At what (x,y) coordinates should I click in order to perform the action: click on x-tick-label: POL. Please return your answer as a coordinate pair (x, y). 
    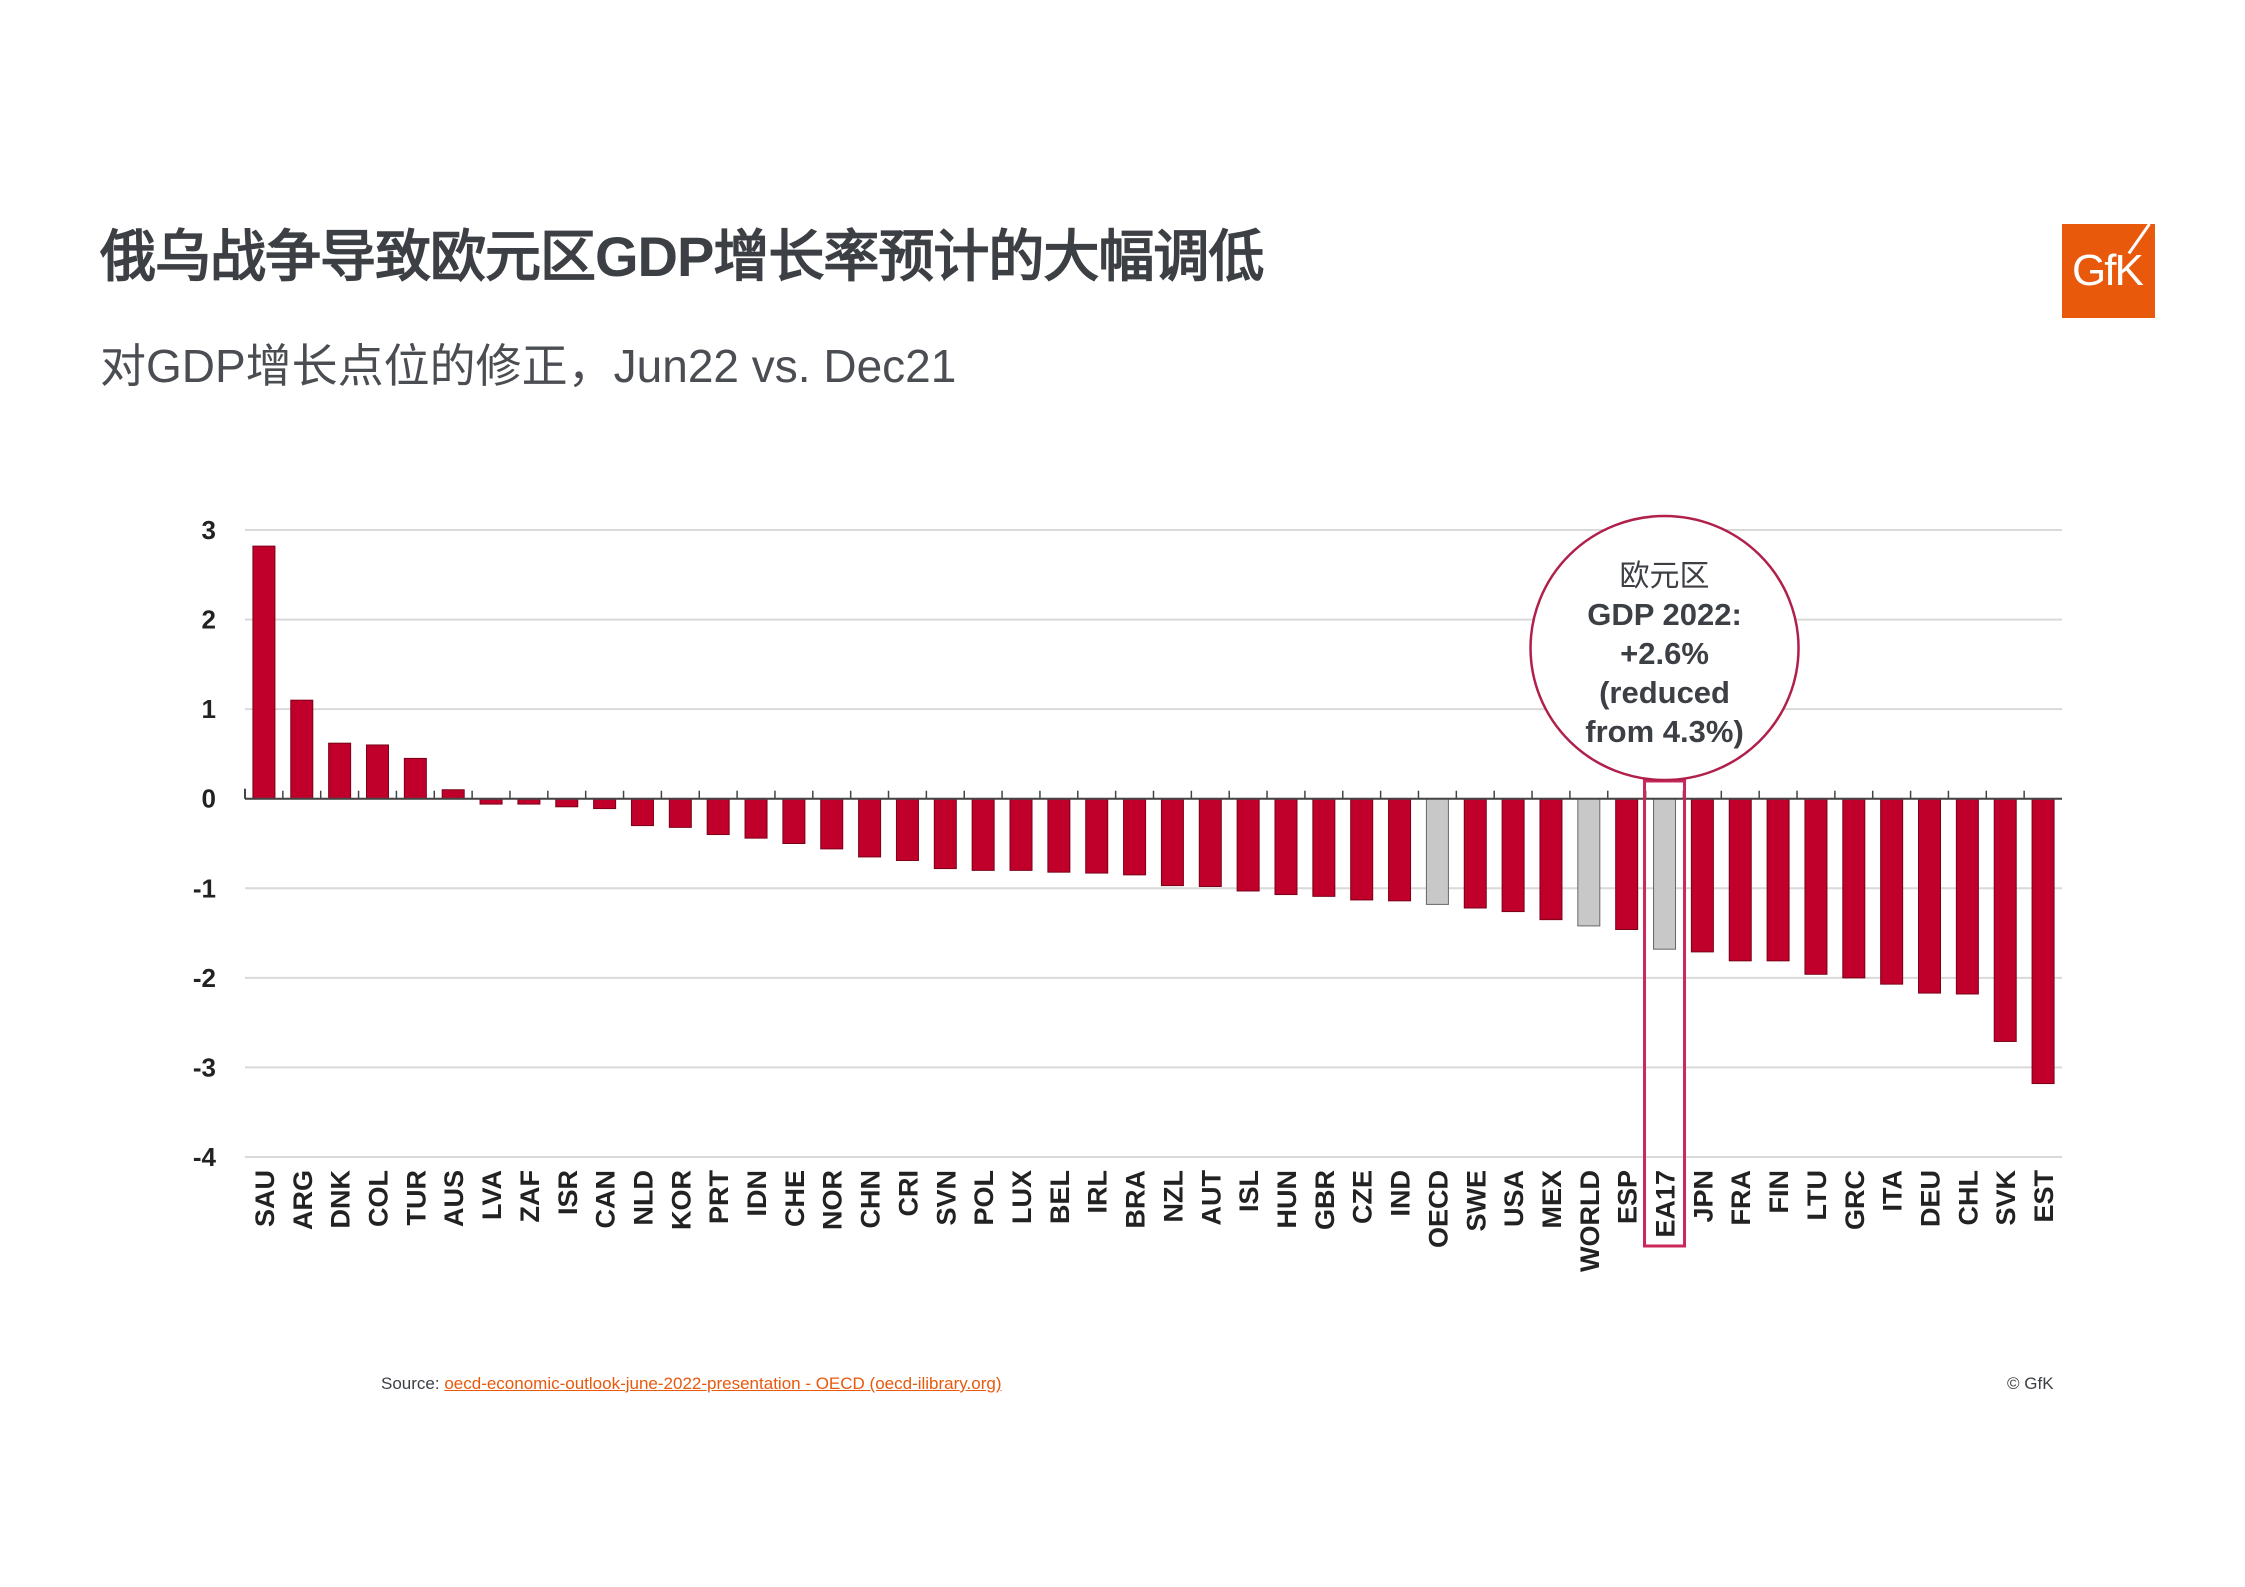
    Looking at the image, I should click on (984, 1198).